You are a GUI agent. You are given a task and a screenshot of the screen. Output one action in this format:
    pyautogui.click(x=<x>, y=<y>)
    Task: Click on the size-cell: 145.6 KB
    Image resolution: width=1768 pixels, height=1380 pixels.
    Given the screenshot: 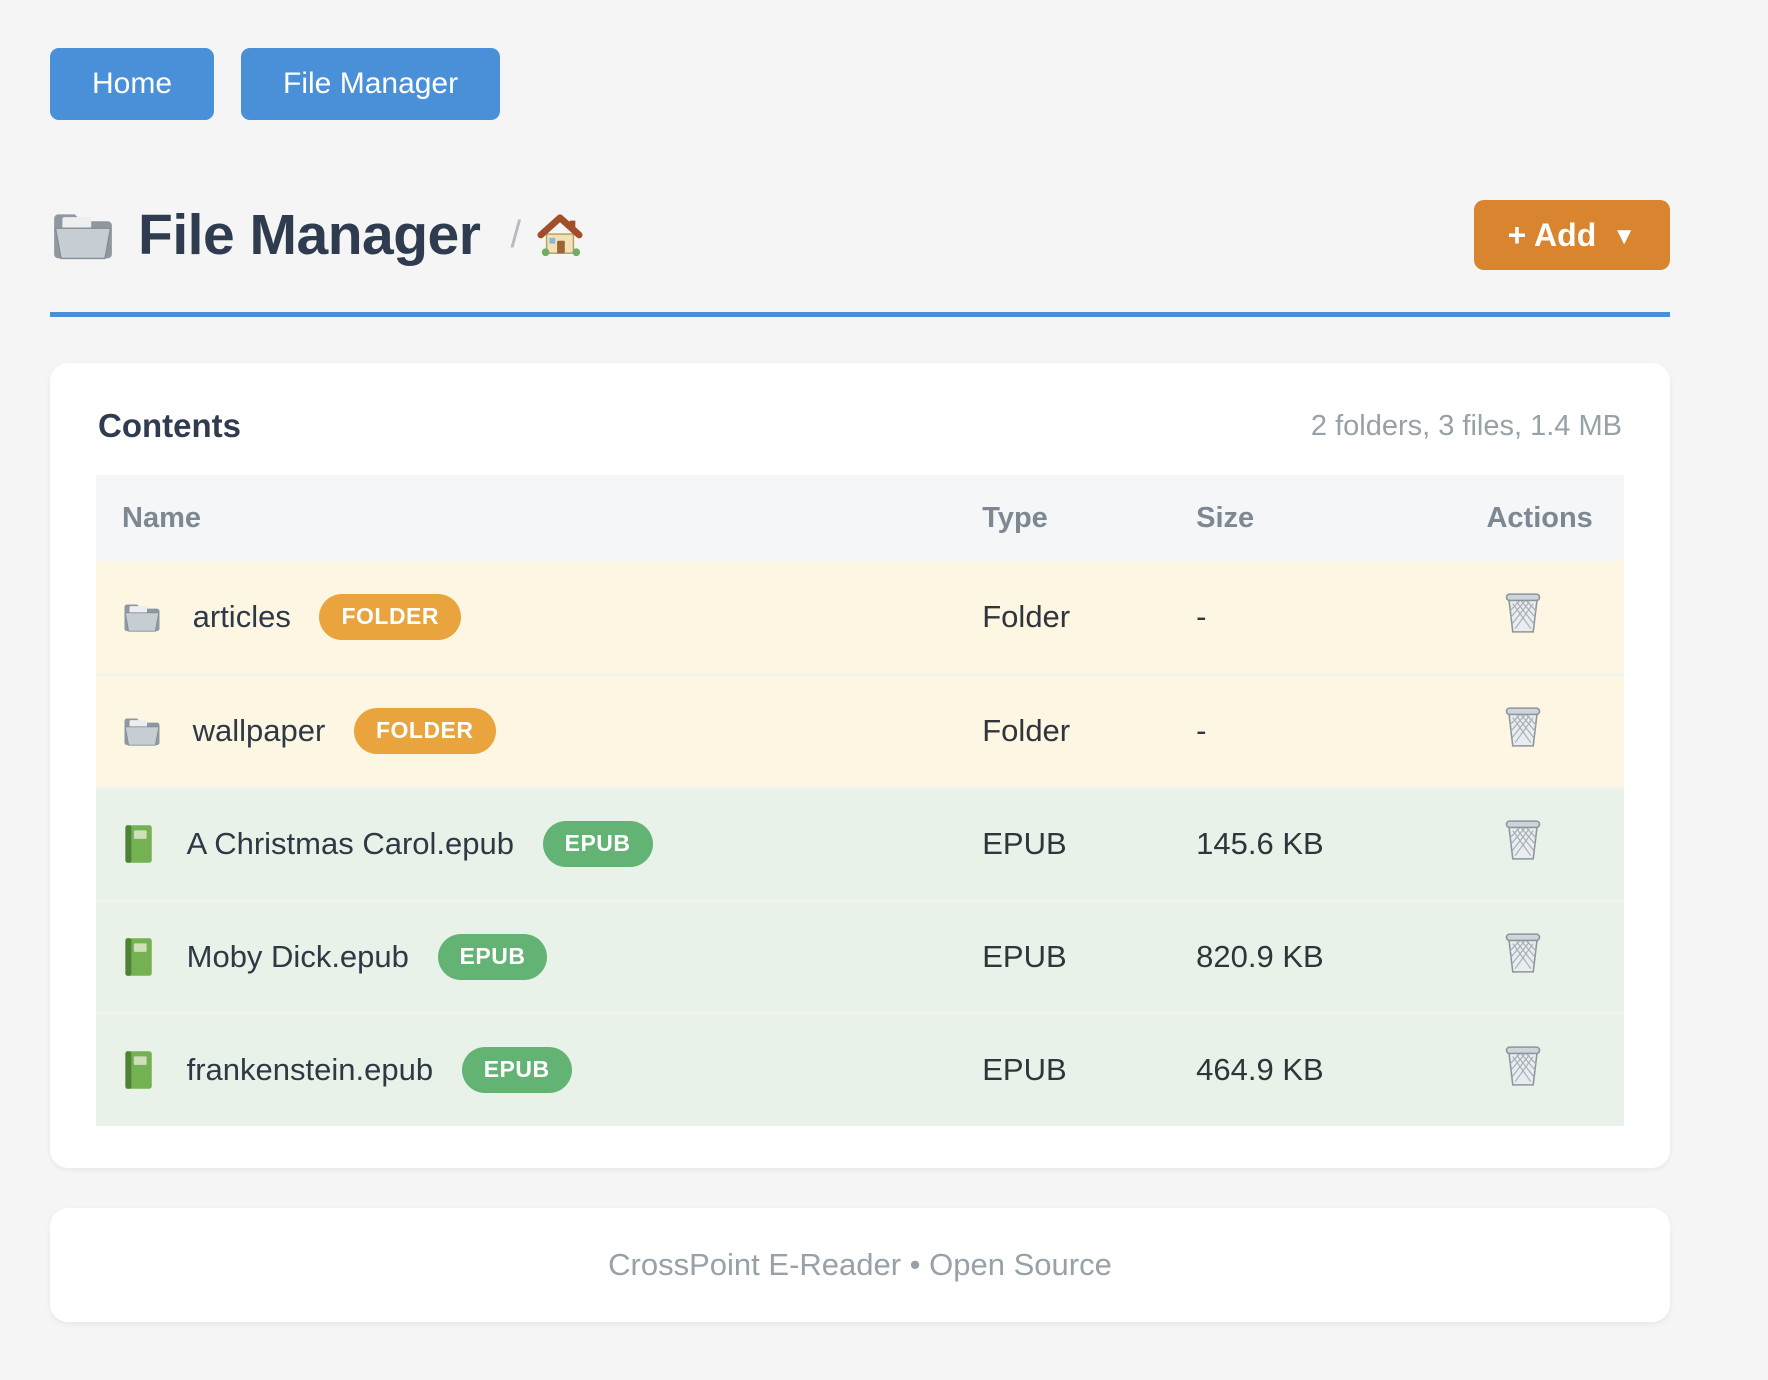 What is the action you would take?
    pyautogui.click(x=1341, y=842)
    